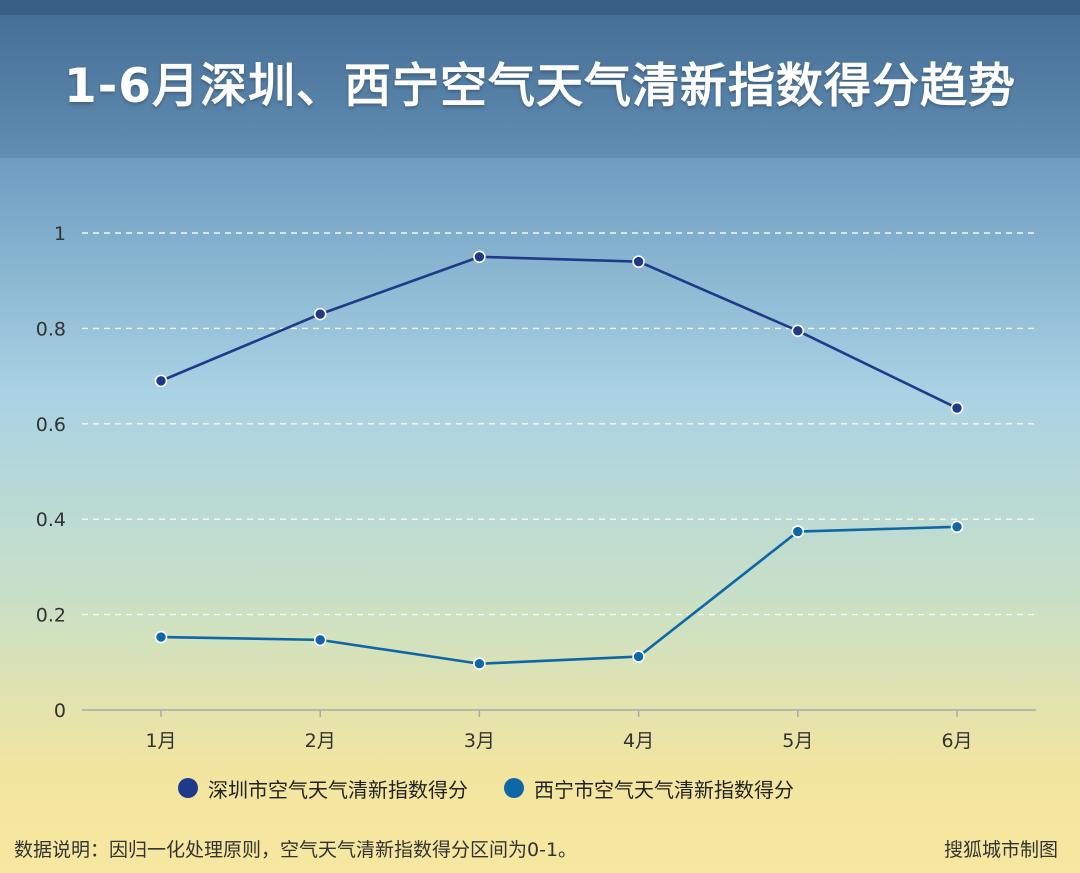  I want to click on legend-marker-xining, so click(514, 788).